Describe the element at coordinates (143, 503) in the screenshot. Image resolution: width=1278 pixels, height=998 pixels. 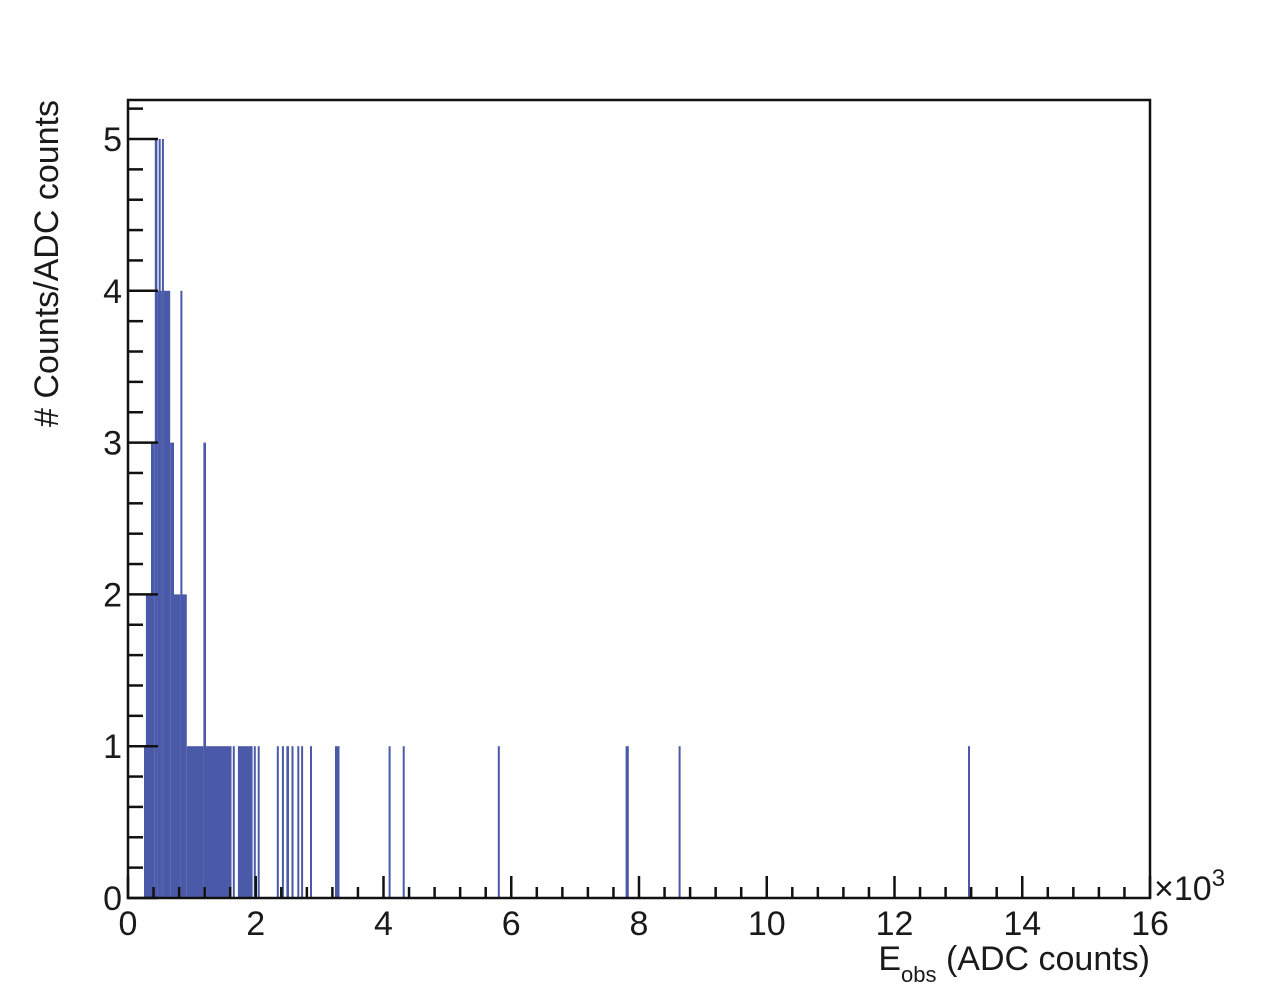
I see `y-axis-ticks` at that location.